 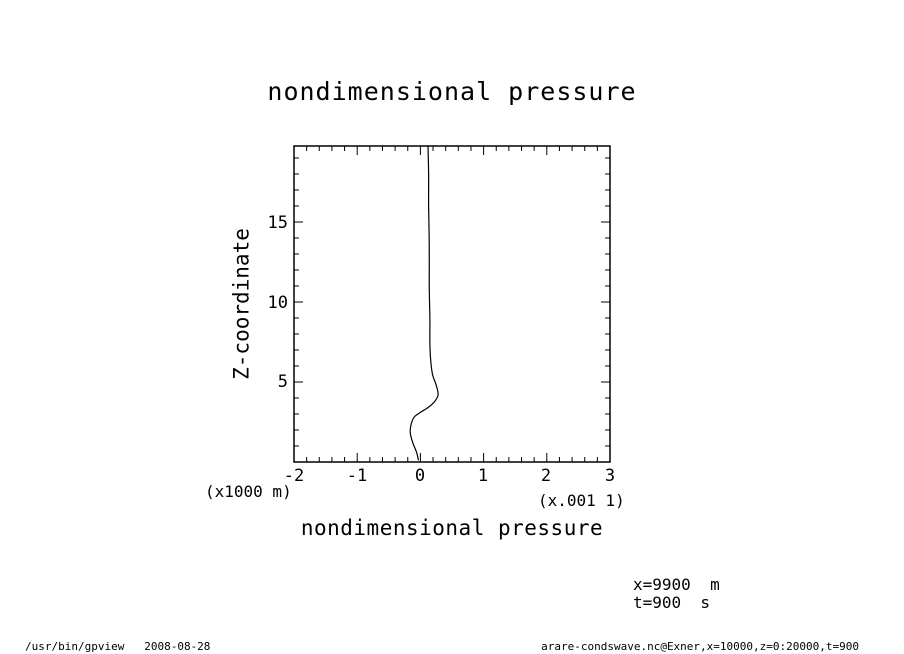 I want to click on xtick-label-neg1: -1, so click(x=357, y=476).